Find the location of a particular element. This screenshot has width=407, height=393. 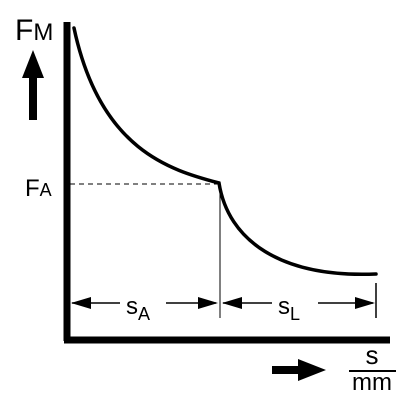

segment-label-sa: sA is located at coordinates (138, 308).